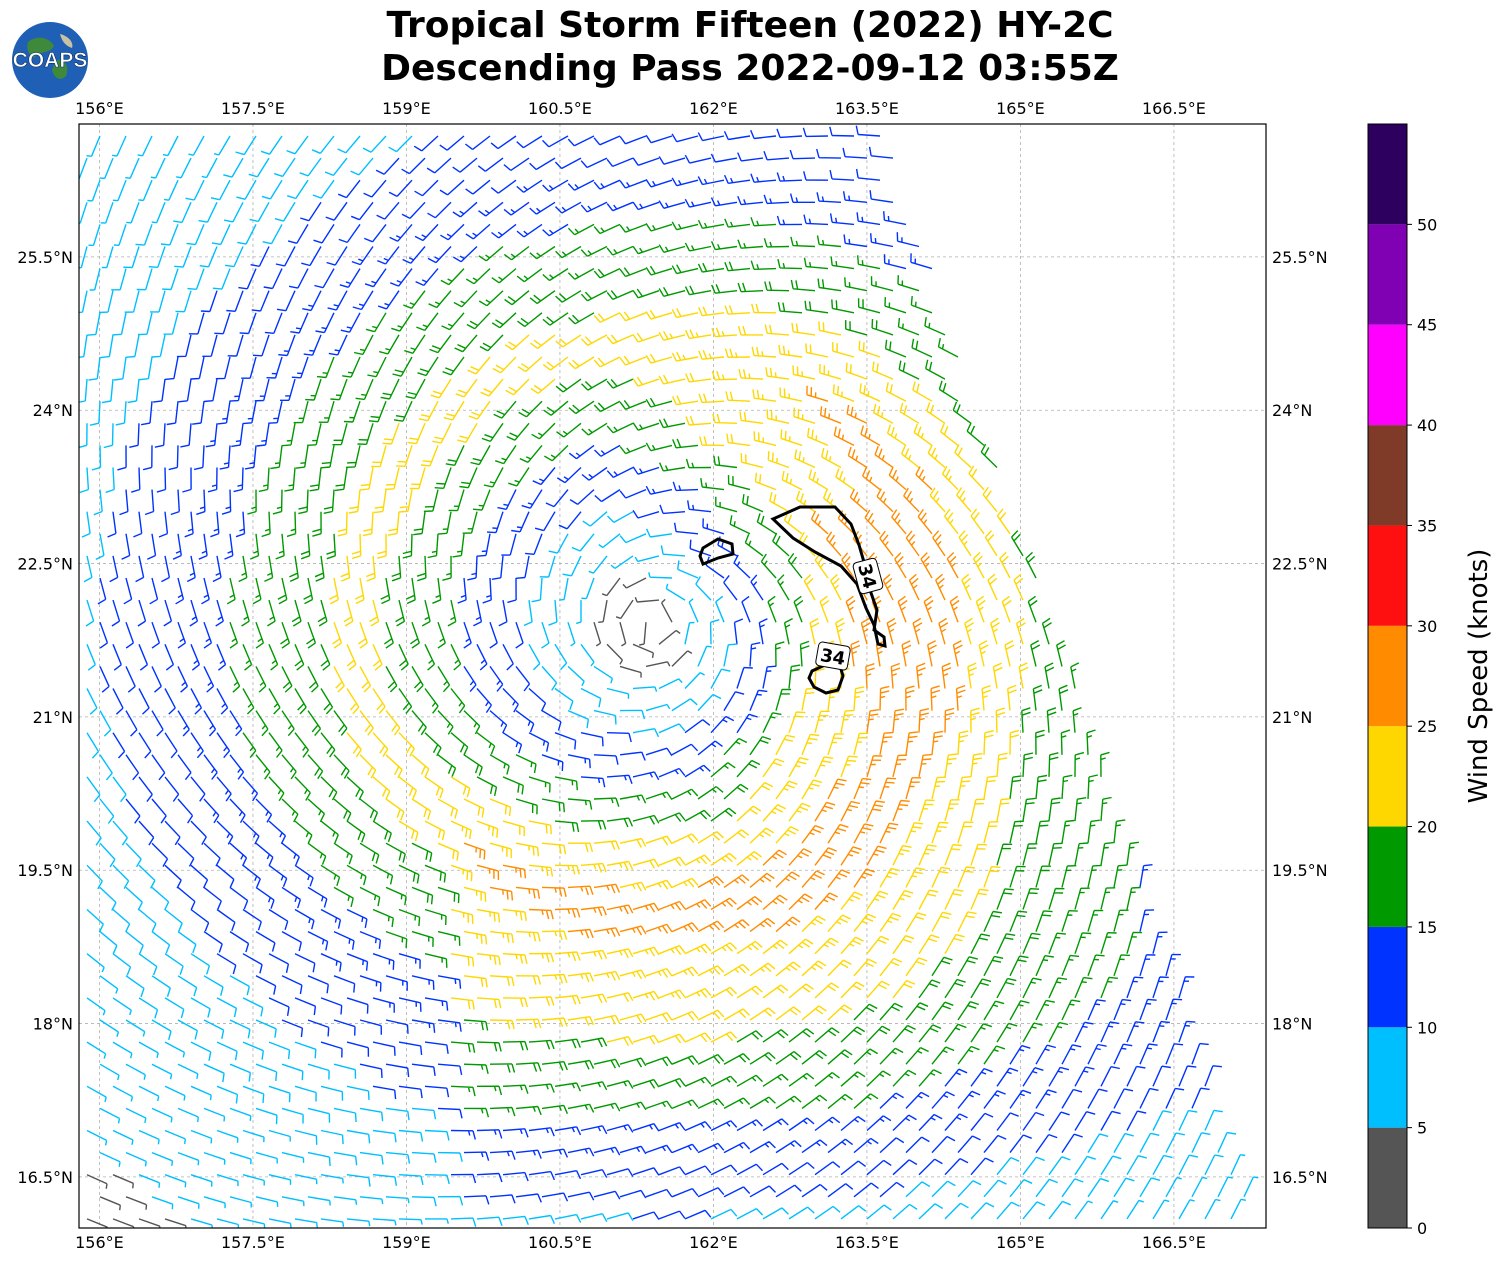  What do you see at coordinates (53, 1024) in the screenshot?
I see `lat-tick-label-left: 18°N` at bounding box center [53, 1024].